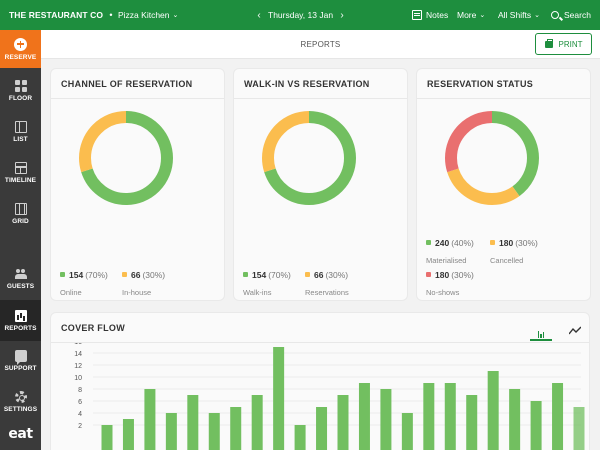 The width and height of the screenshot is (600, 450). I want to click on page-header: REPORTS PRINT, so click(320, 44).